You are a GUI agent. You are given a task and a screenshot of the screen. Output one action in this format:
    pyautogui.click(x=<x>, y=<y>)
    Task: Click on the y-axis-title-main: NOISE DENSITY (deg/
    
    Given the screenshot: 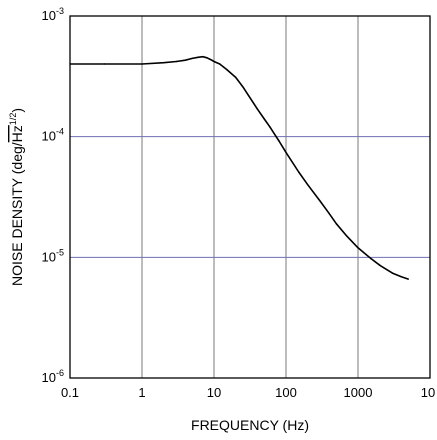 What is the action you would take?
    pyautogui.click(x=17, y=214)
    